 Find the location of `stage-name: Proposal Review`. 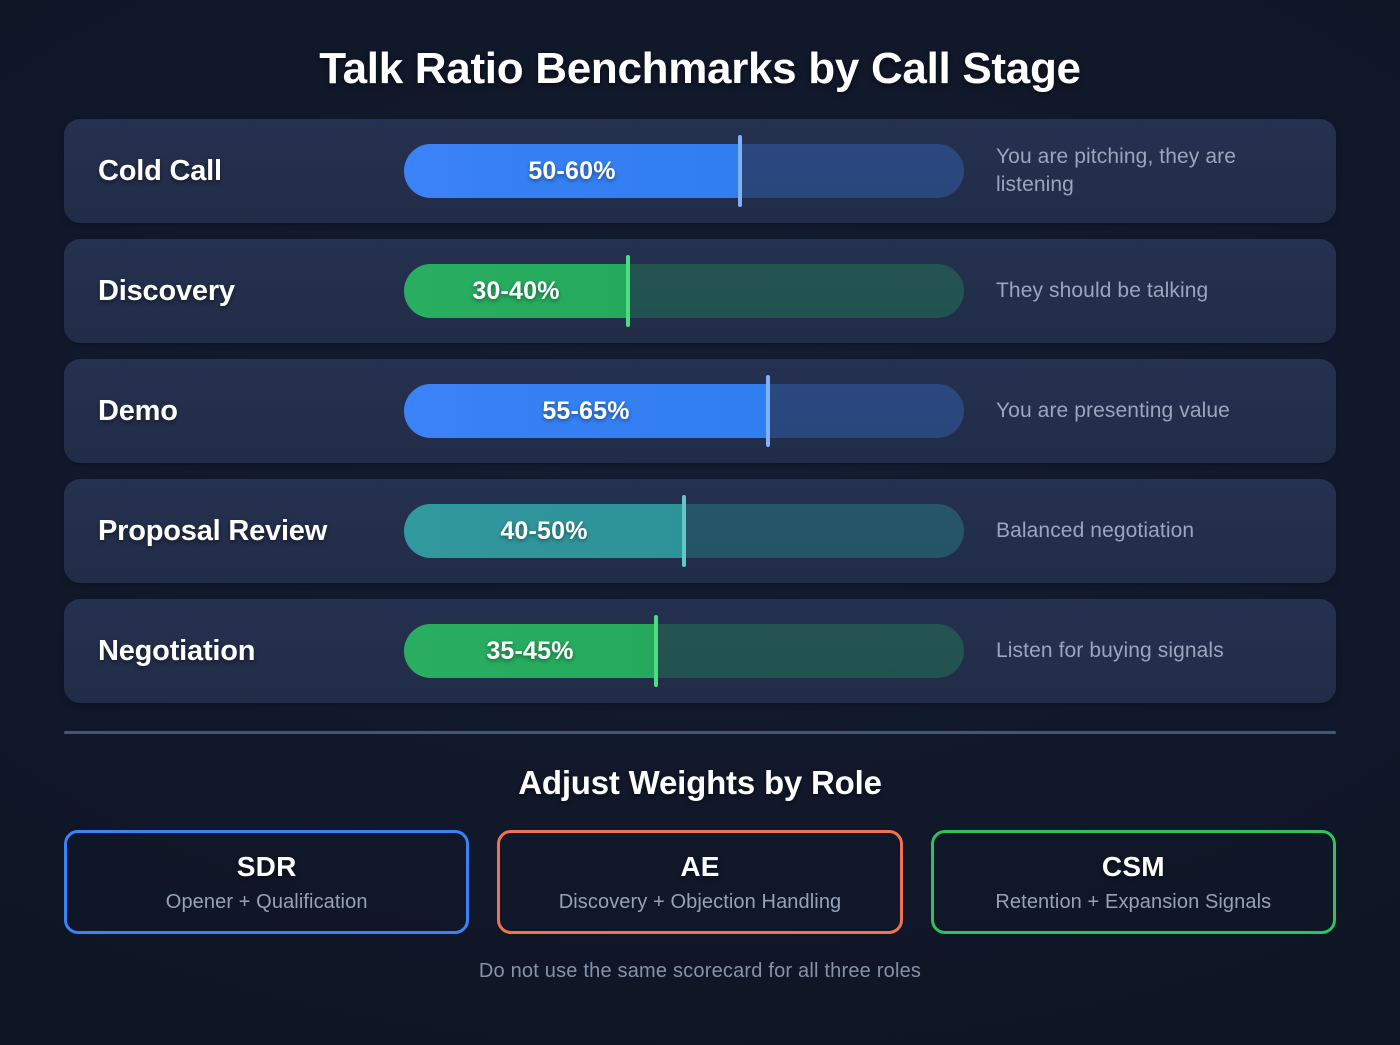

stage-name: Proposal Review is located at coordinates (213, 530).